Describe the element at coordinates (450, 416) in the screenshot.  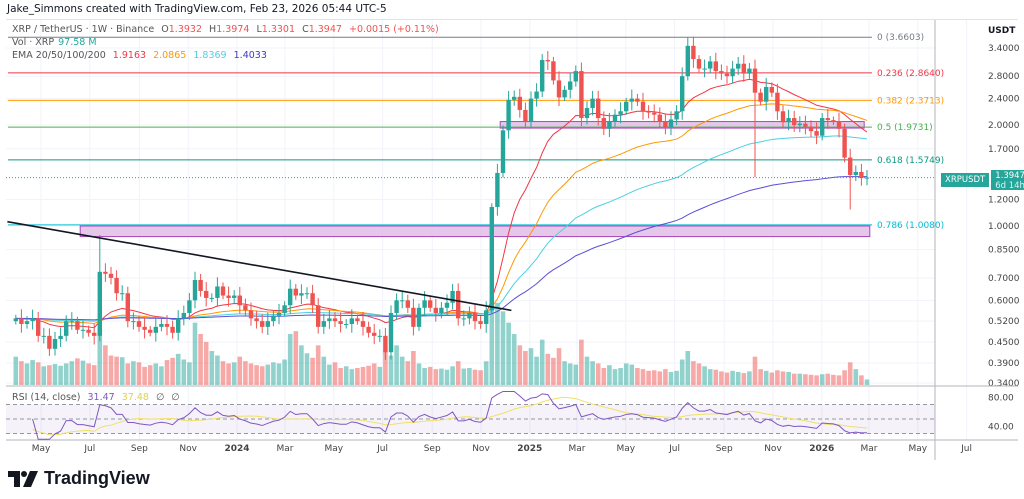
I see `rsi-ma-line` at that location.